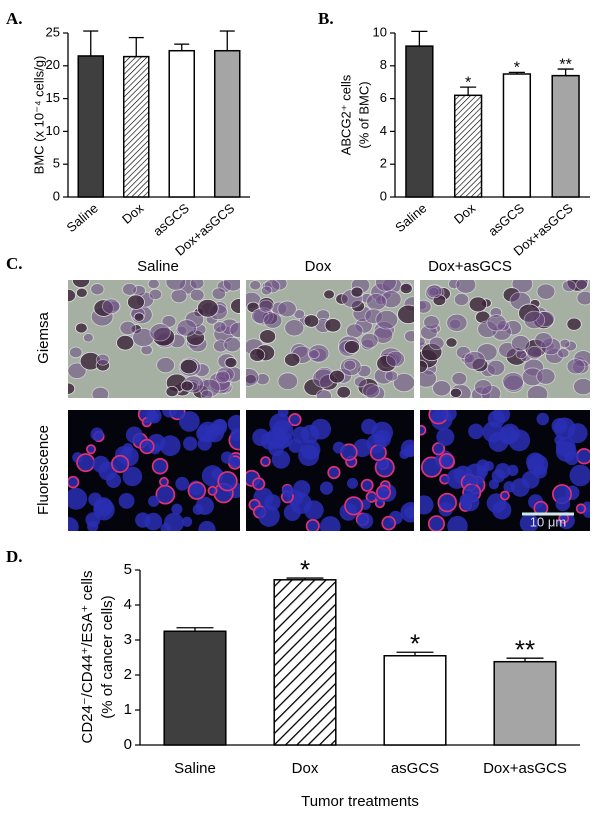 This screenshot has width=601, height=817. Describe the element at coordinates (14, 556) in the screenshot. I see `panel-label: D.` at that location.